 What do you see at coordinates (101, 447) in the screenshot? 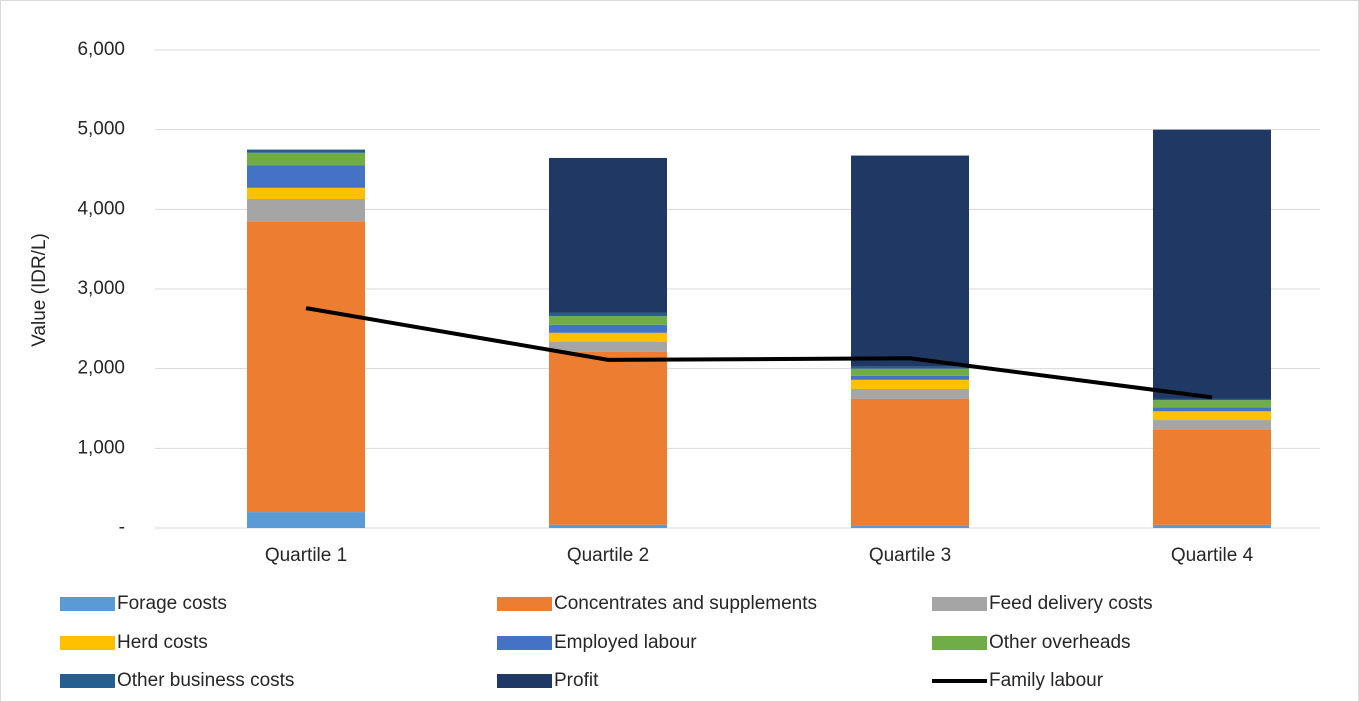
I see `y-tick-label: 1,000` at bounding box center [101, 447].